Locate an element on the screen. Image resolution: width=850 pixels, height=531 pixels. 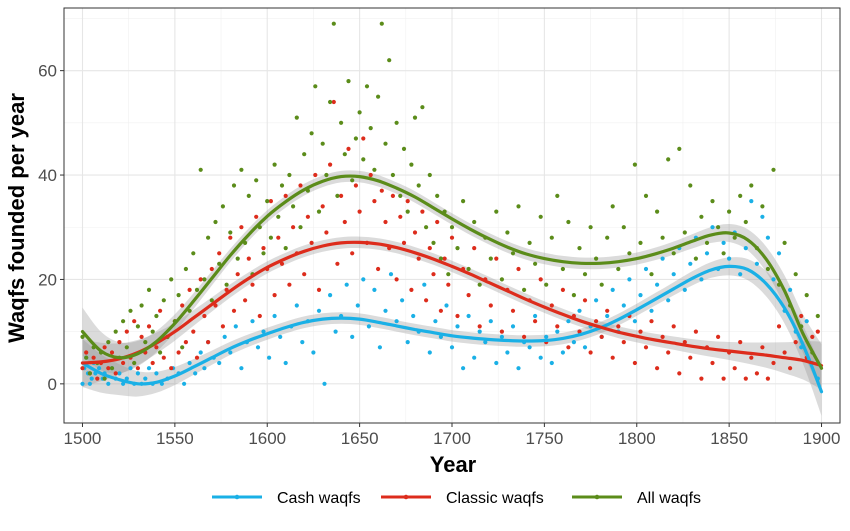
x-tick-label: 1500 is located at coordinates (83, 438).